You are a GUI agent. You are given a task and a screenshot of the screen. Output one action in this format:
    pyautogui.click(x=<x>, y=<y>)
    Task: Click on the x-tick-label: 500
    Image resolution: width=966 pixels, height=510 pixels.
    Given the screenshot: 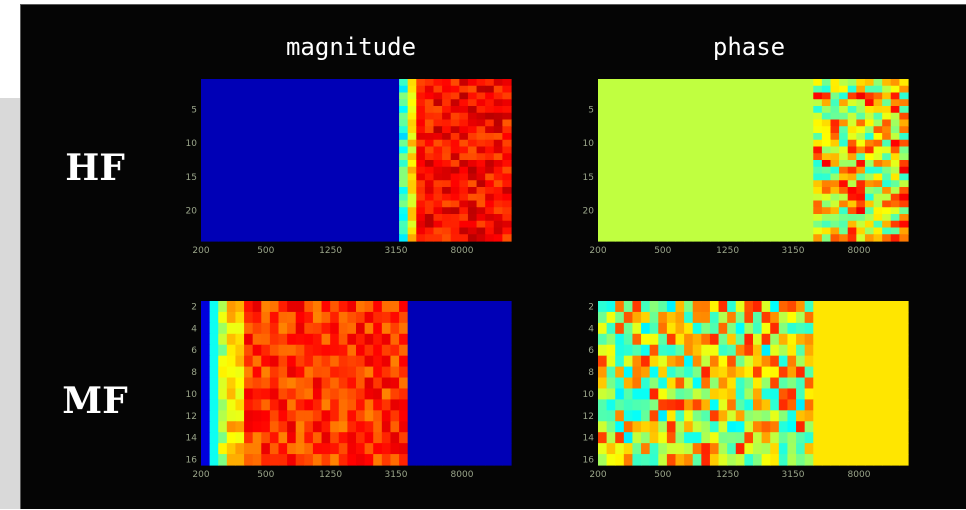 What is the action you would take?
    pyautogui.click(x=265, y=251)
    